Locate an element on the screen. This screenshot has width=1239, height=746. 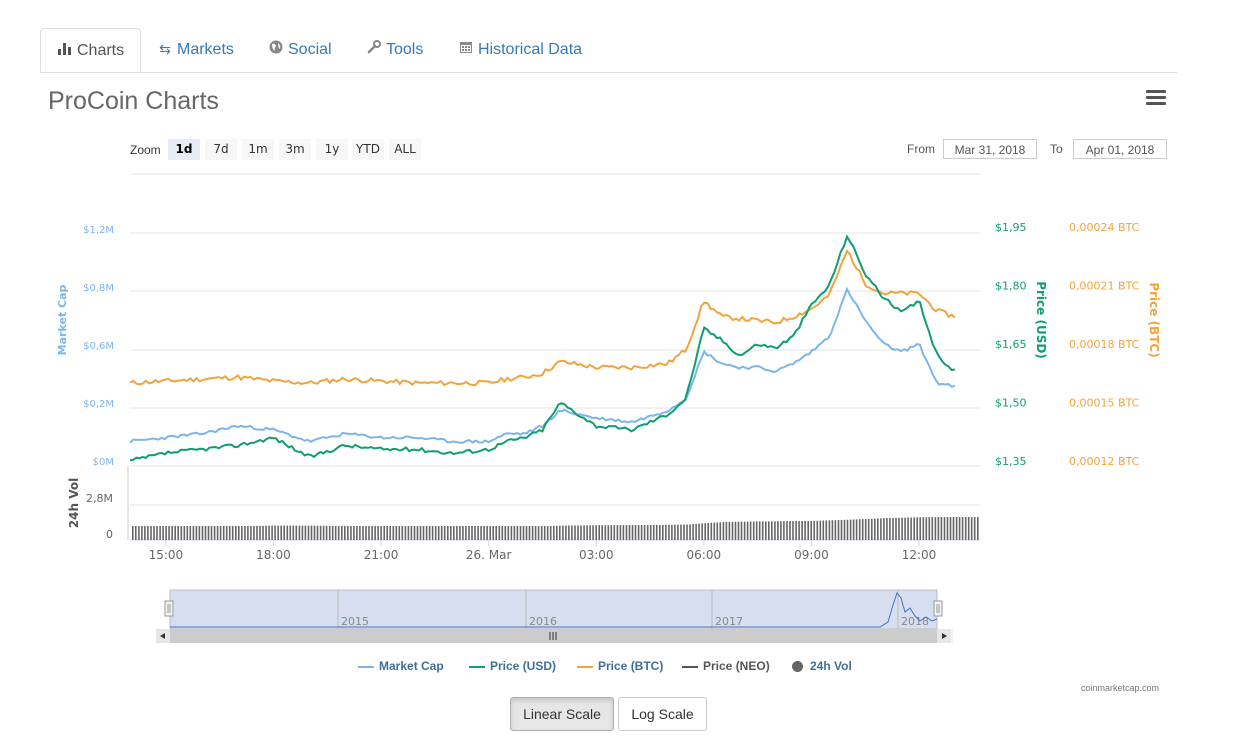
market-cap-tick: $1,2M is located at coordinates (98, 230).